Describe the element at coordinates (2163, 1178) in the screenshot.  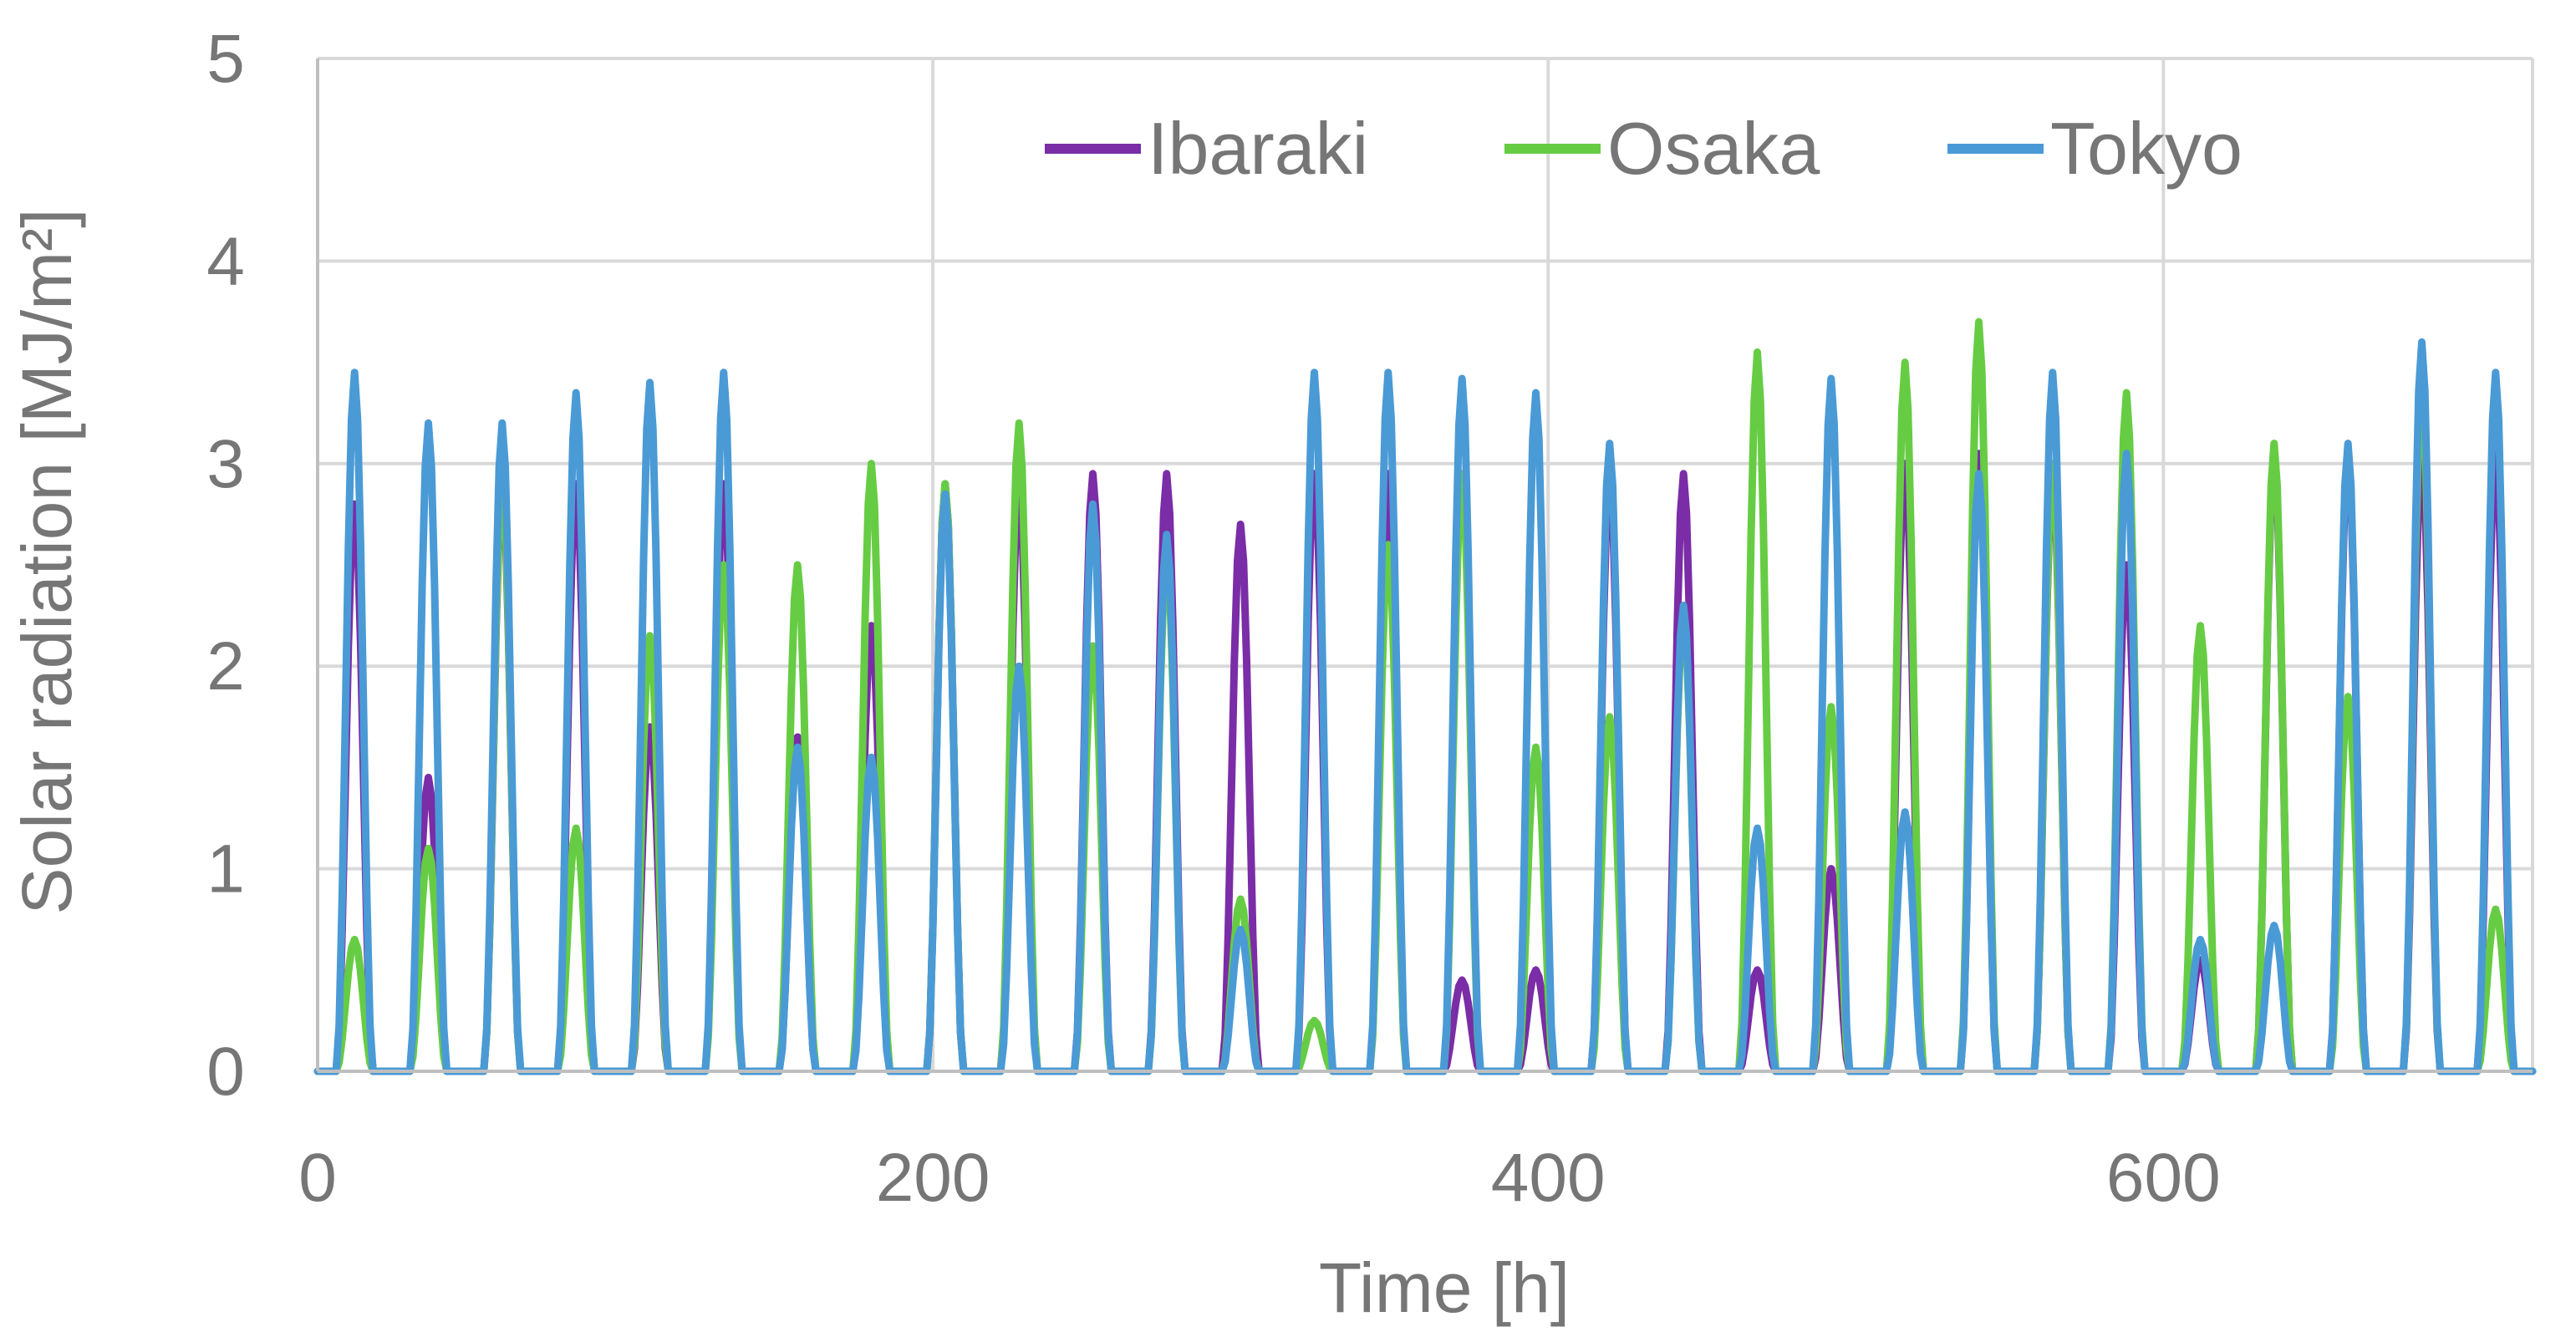
I see `x-tick-label: 600` at that location.